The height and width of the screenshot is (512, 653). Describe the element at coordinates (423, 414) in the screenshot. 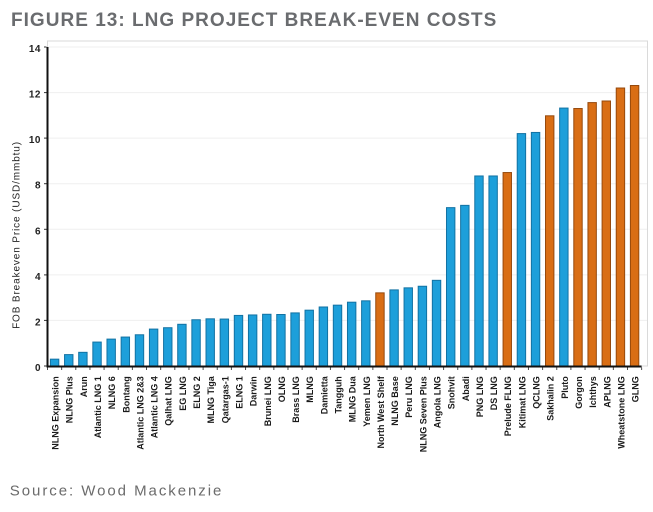

I see `svg-text: NLNG Seven Plus` at that location.